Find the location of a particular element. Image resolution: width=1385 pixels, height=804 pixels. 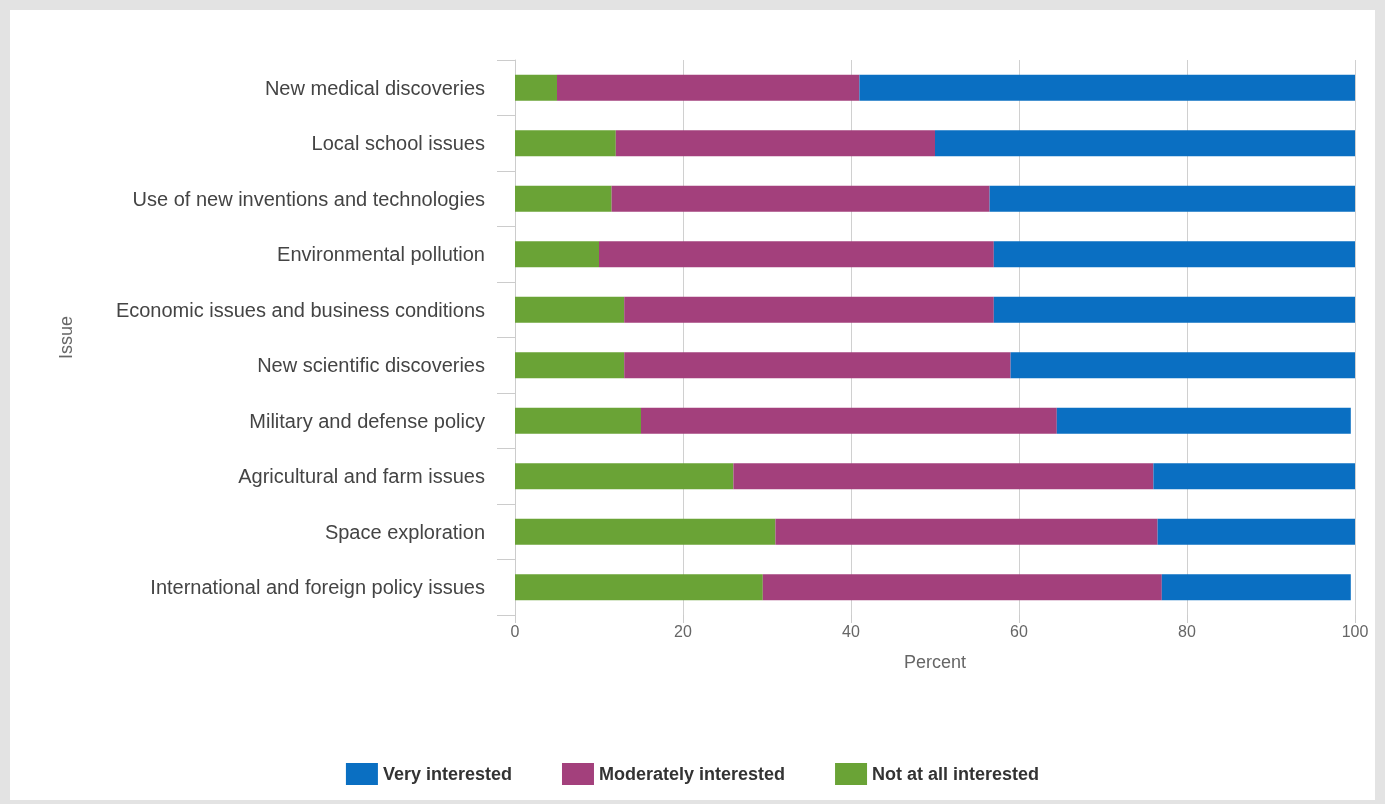

y-tick-label: Local school issues is located at coordinates (398, 143).